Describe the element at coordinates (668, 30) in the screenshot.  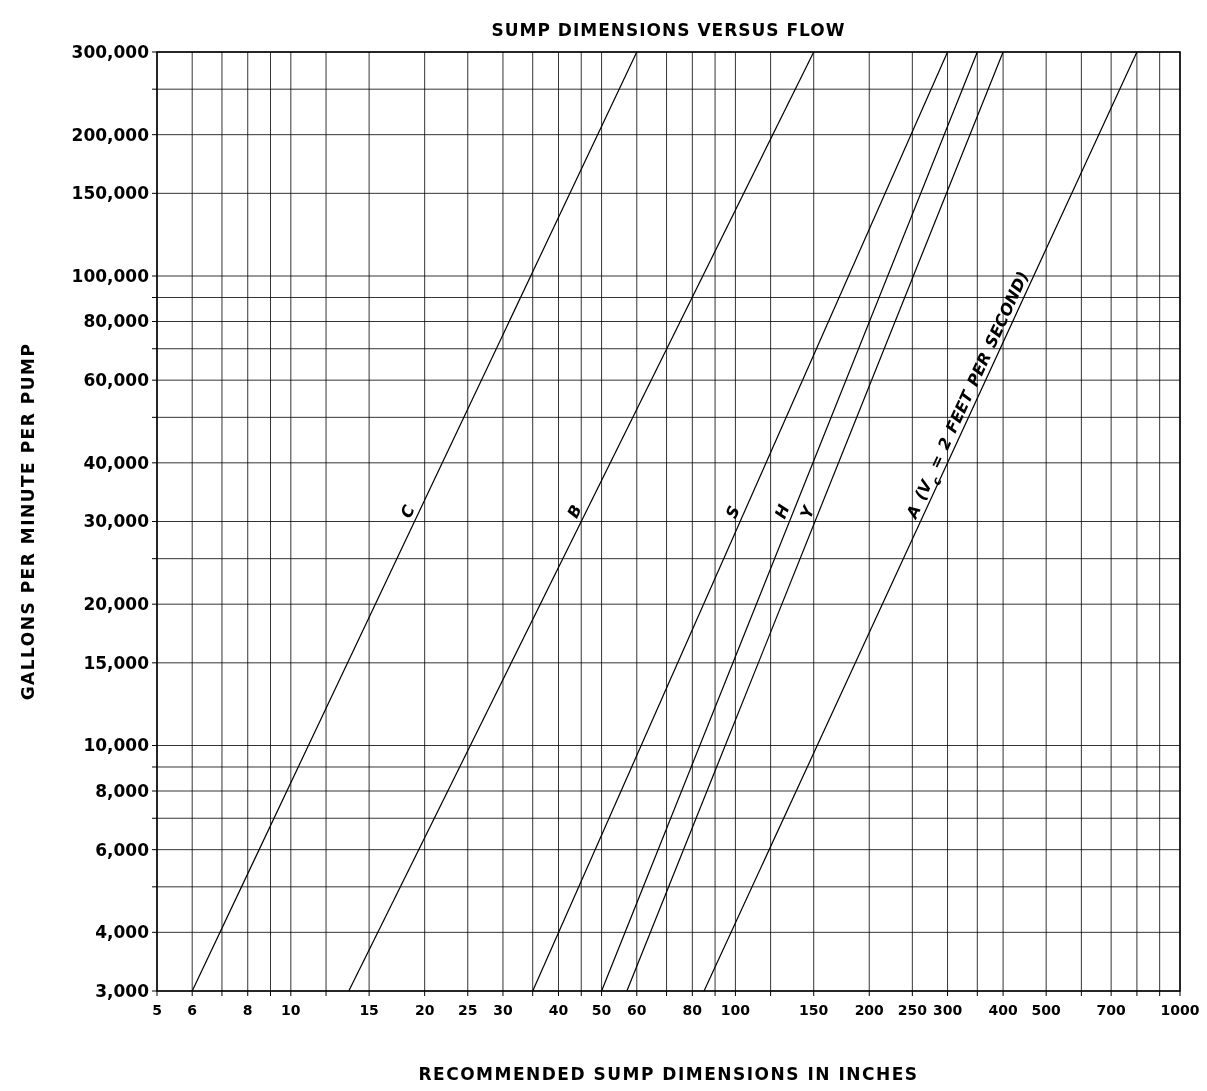
I see `chart-title: SUMP DIMENSIONS VERSUS FLOW` at that location.